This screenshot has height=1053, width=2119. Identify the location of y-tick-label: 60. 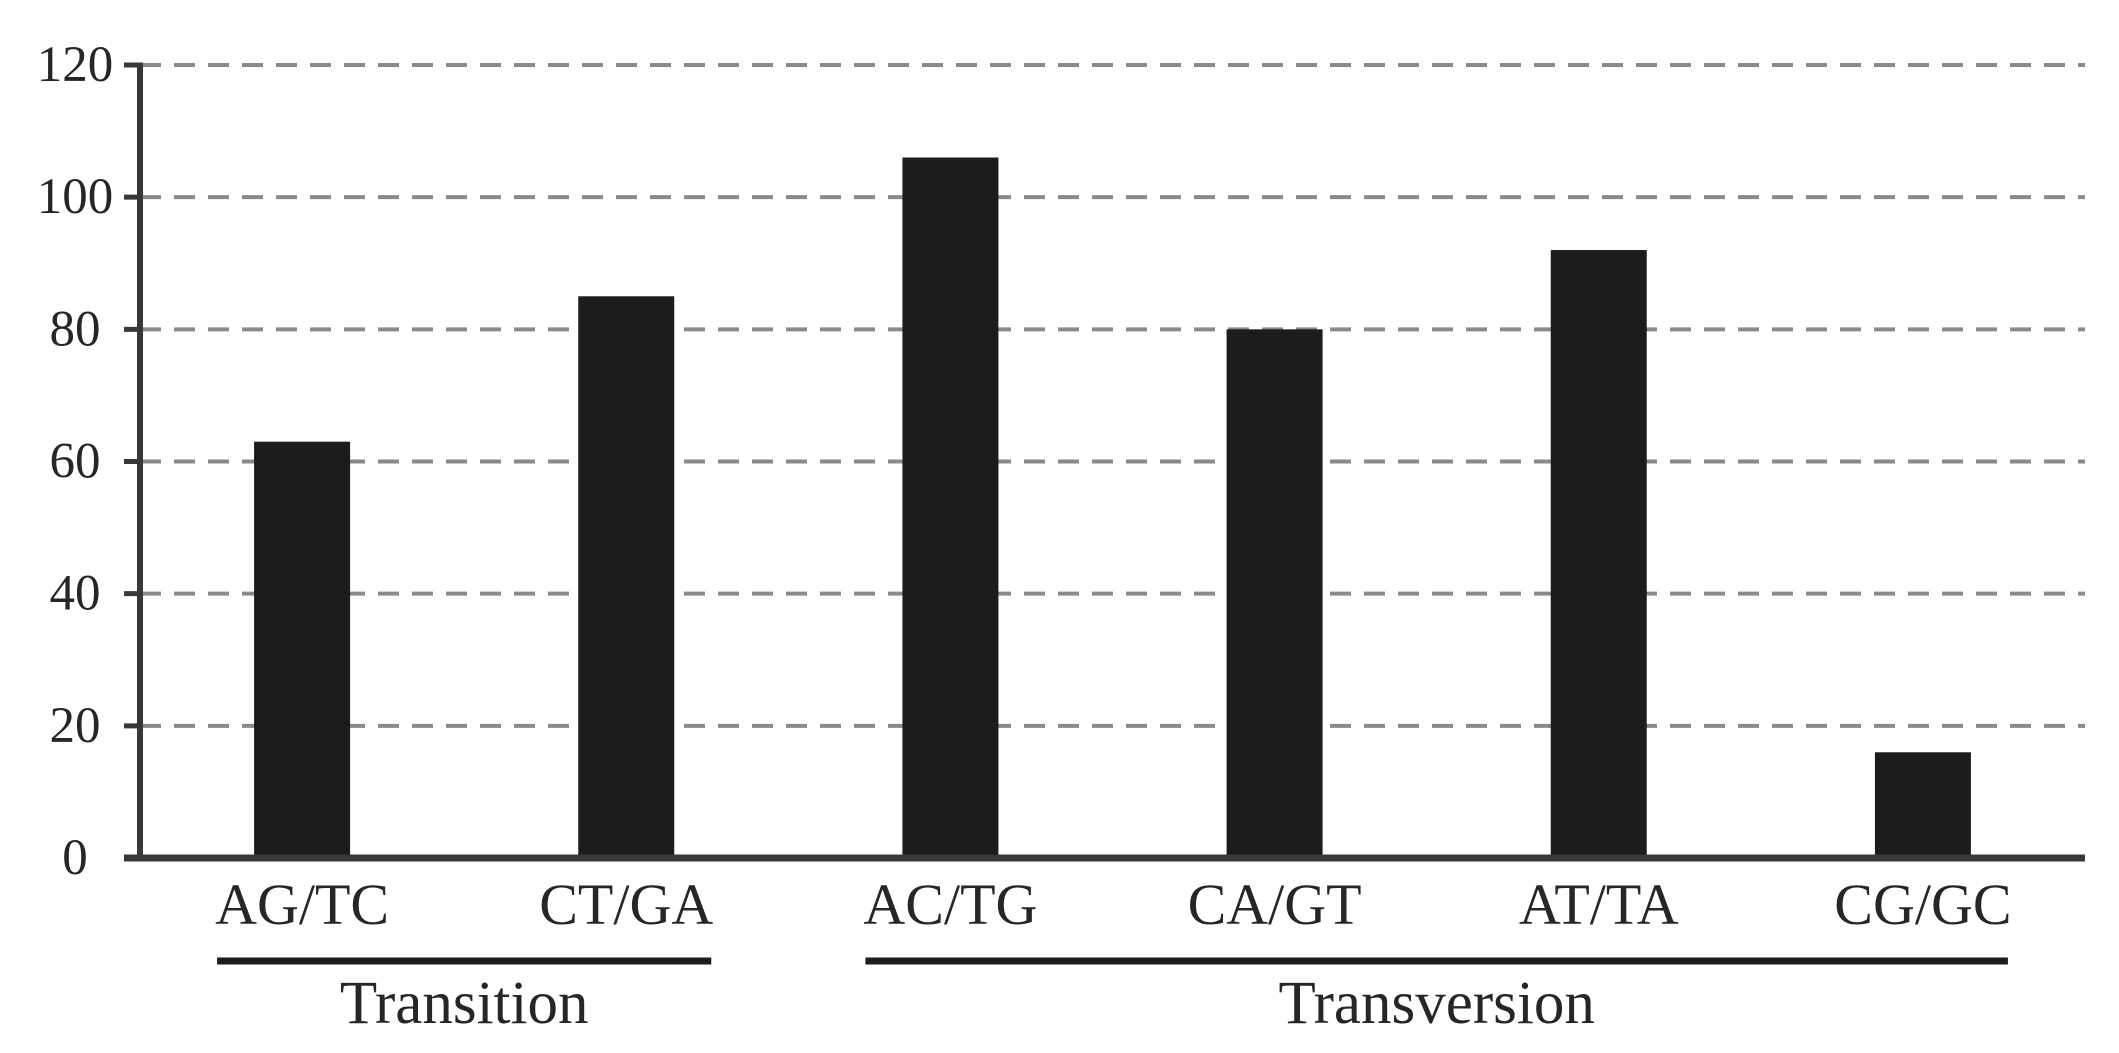
(75, 462).